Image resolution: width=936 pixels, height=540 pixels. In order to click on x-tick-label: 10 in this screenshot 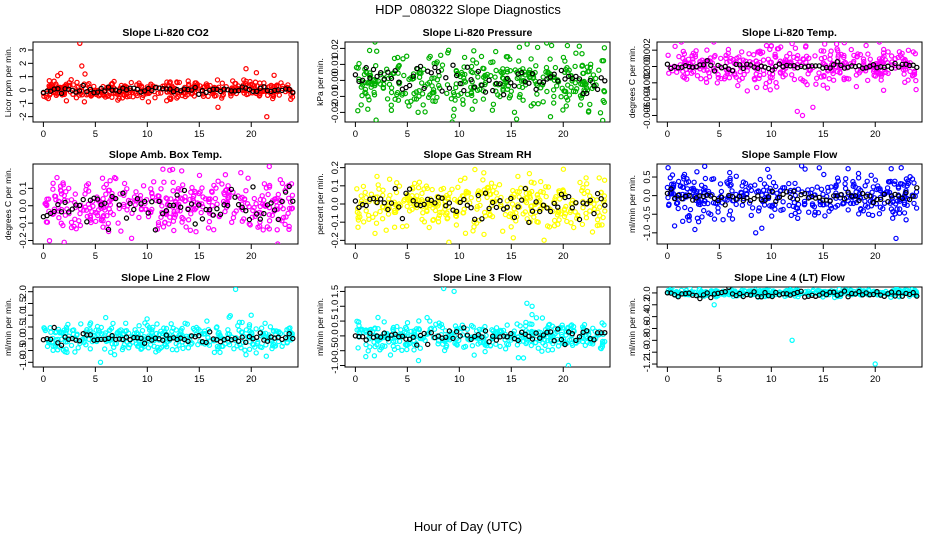, I will do `click(771, 256)`.